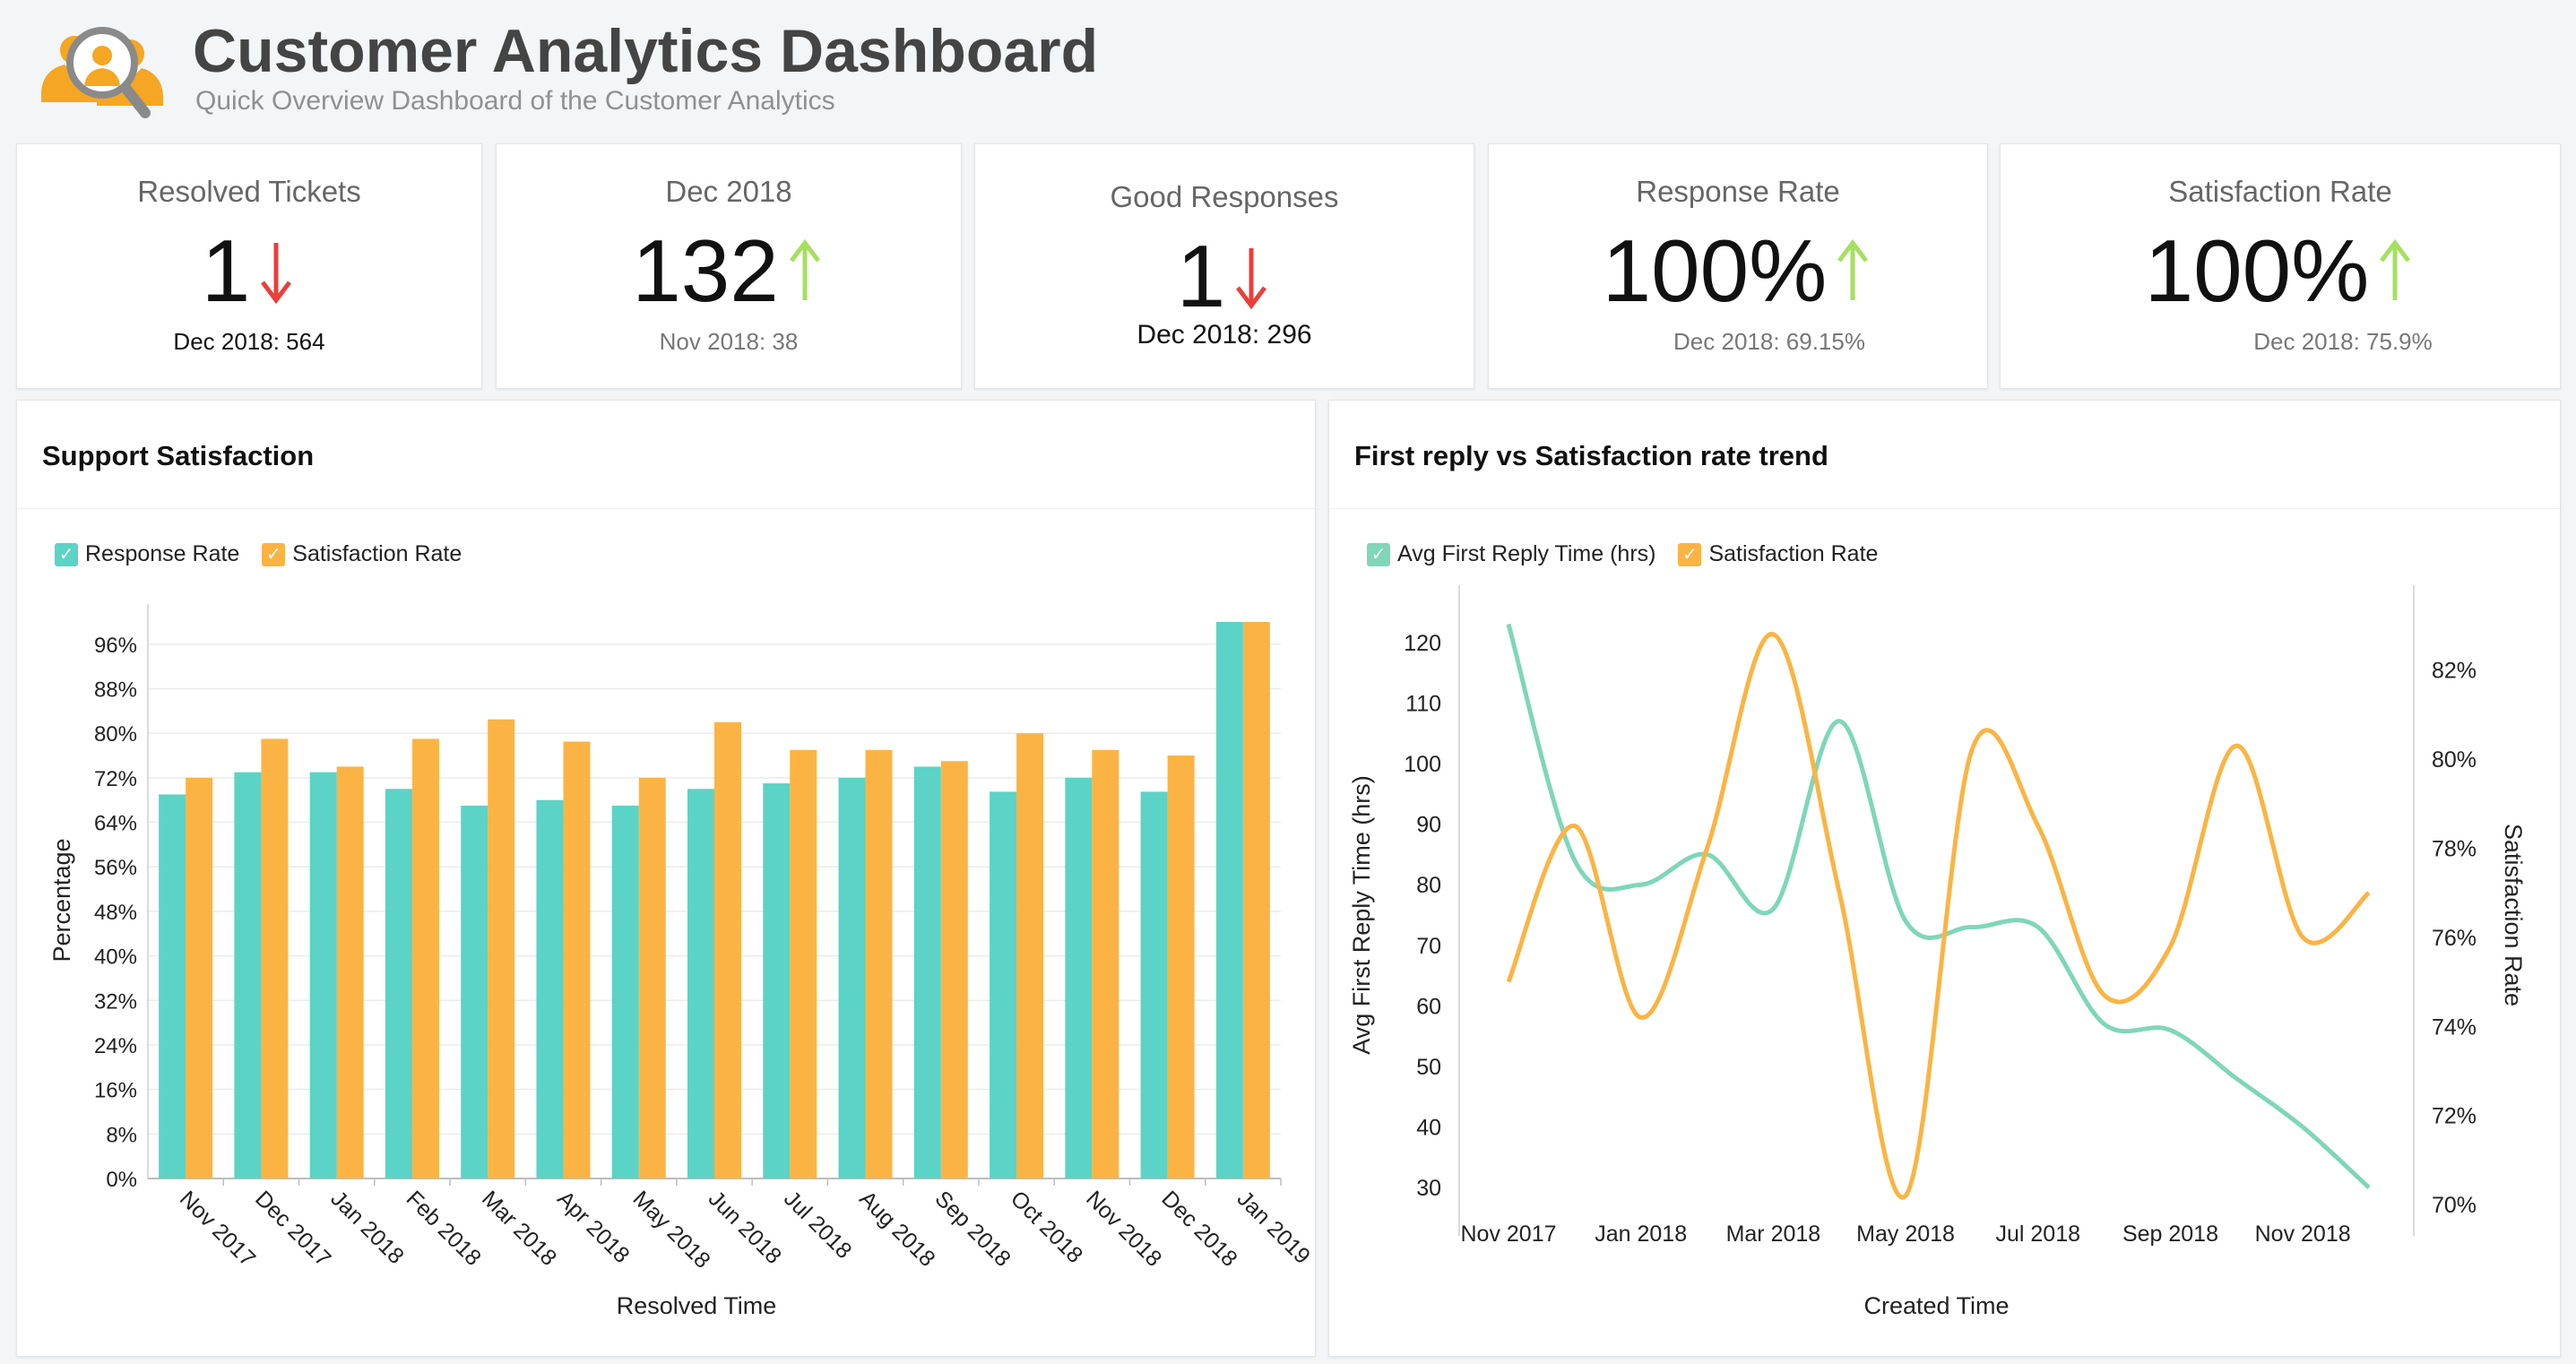  What do you see at coordinates (292, 1228) in the screenshot?
I see `x-tick-label: Dec 2017` at bounding box center [292, 1228].